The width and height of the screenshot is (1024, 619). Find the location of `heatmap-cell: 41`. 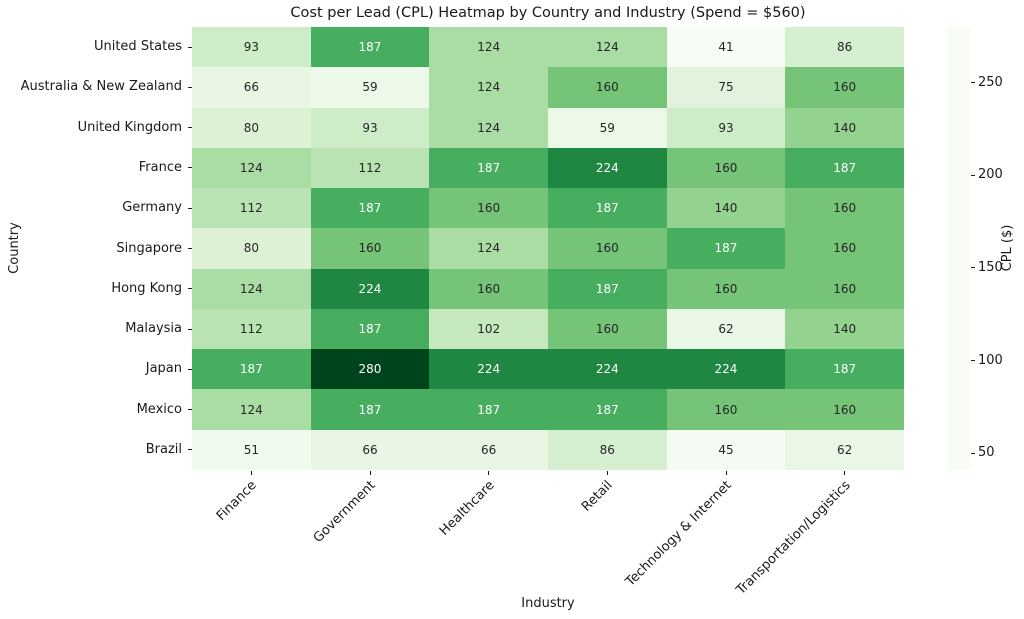

heatmap-cell: 41 is located at coordinates (726, 47).